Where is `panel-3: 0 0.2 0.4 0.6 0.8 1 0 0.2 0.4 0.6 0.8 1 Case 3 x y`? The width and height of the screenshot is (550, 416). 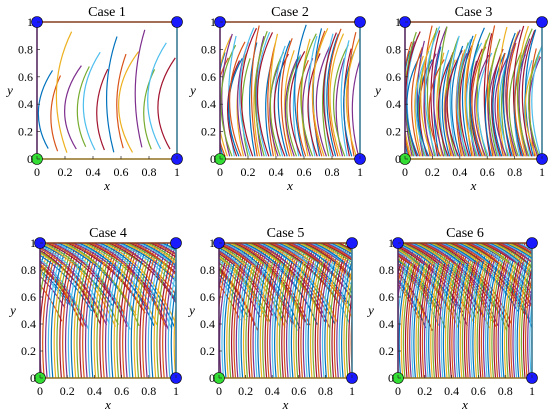
panel-3: 0 0.2 0.4 0.6 0.8 1 0 0.2 0.4 0.6 0.8 1 Case 3 x y is located at coordinates (460, 99).